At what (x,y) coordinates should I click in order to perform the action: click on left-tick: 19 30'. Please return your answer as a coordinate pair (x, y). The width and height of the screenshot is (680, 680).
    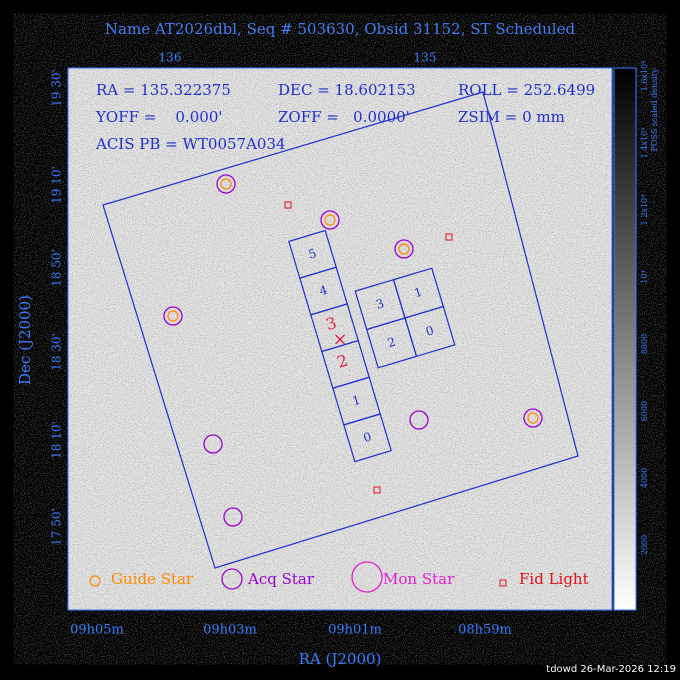
    Looking at the image, I should click on (57, 88).